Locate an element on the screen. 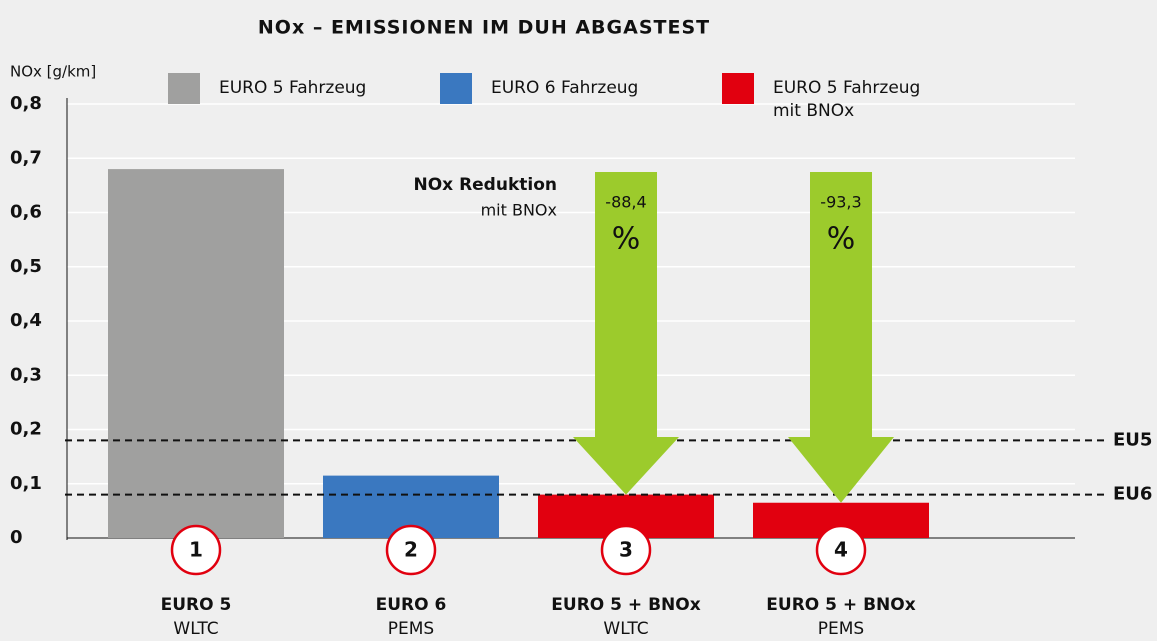 The height and width of the screenshot is (641, 1157). x-tick-label: EURO 5 is located at coordinates (196, 605).